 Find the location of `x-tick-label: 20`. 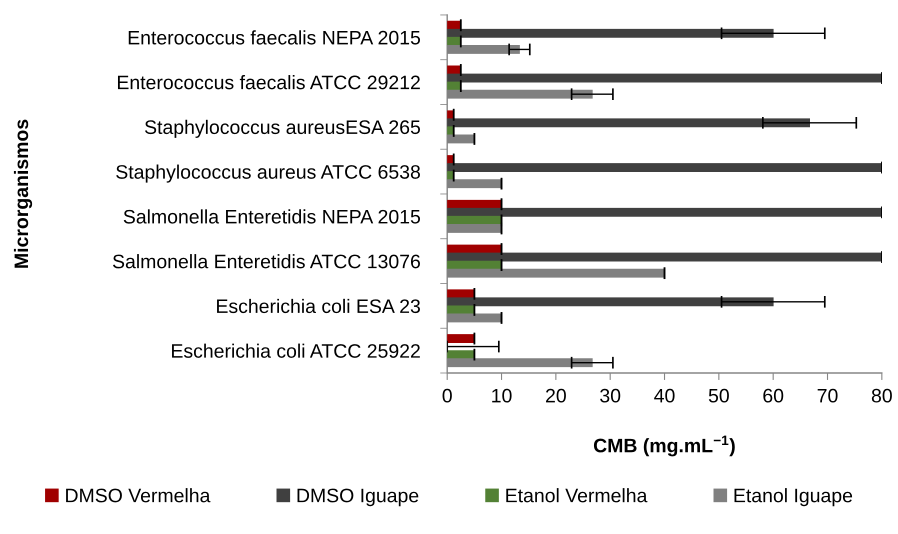

x-tick-label: 20 is located at coordinates (556, 395).